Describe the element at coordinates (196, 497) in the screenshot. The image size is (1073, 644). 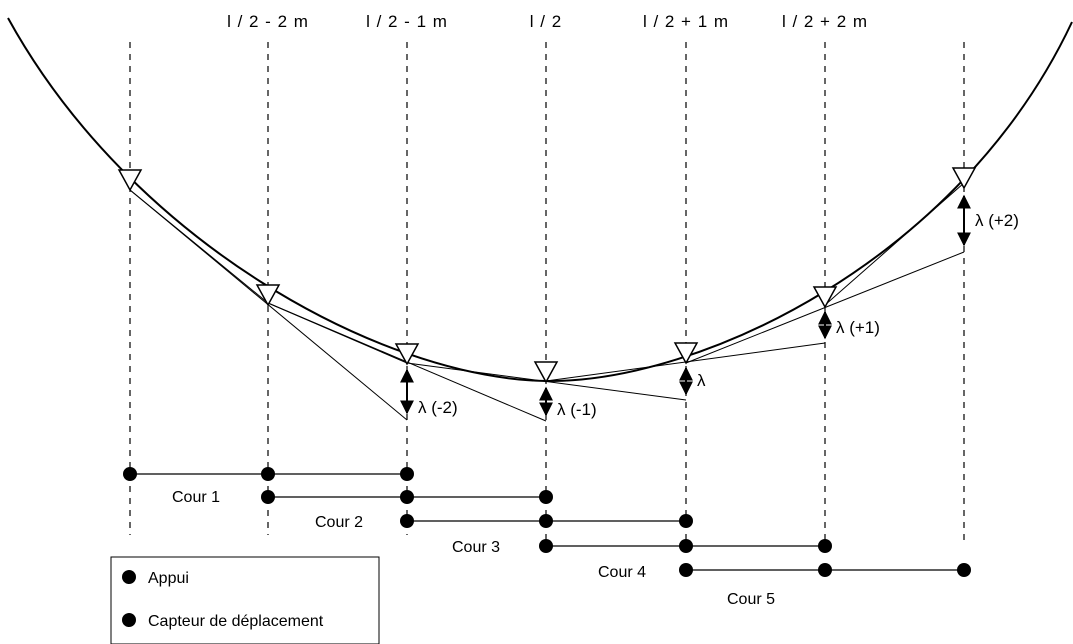
I see `cour-label-1: Cour 1` at that location.